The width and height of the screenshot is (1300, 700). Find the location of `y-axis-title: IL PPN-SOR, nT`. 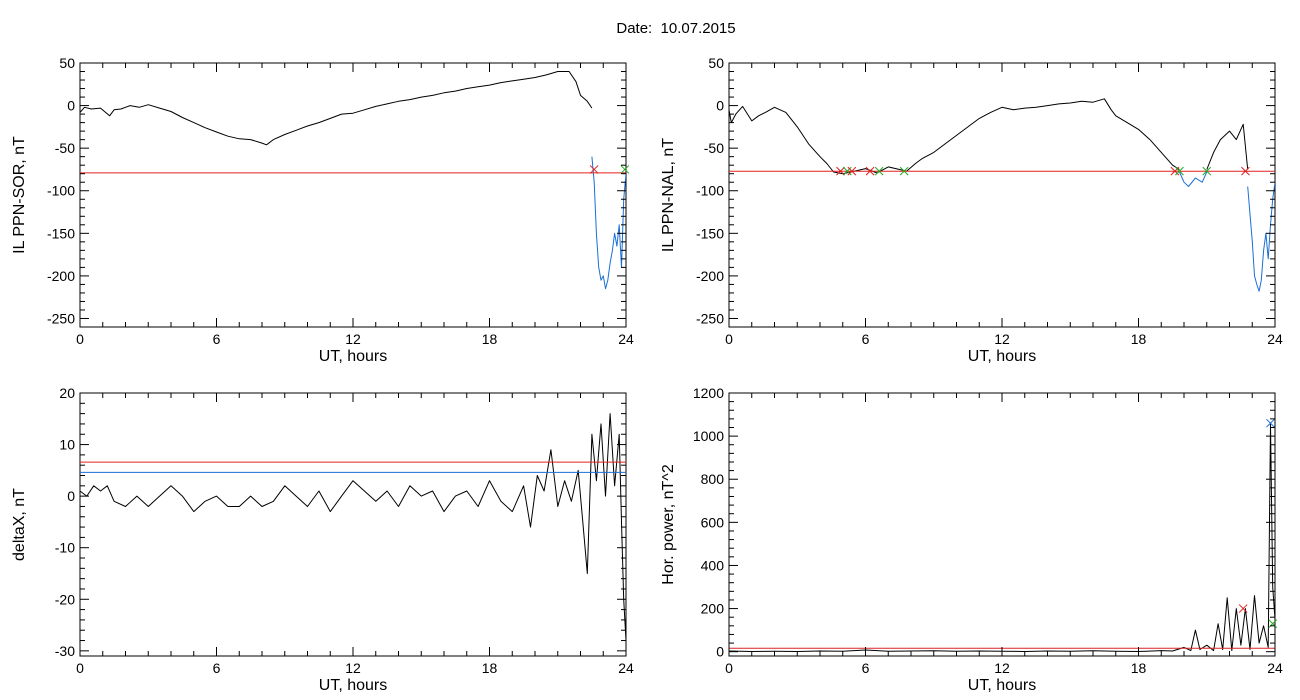

y-axis-title: IL PPN-SOR, nT is located at coordinates (19, 195).